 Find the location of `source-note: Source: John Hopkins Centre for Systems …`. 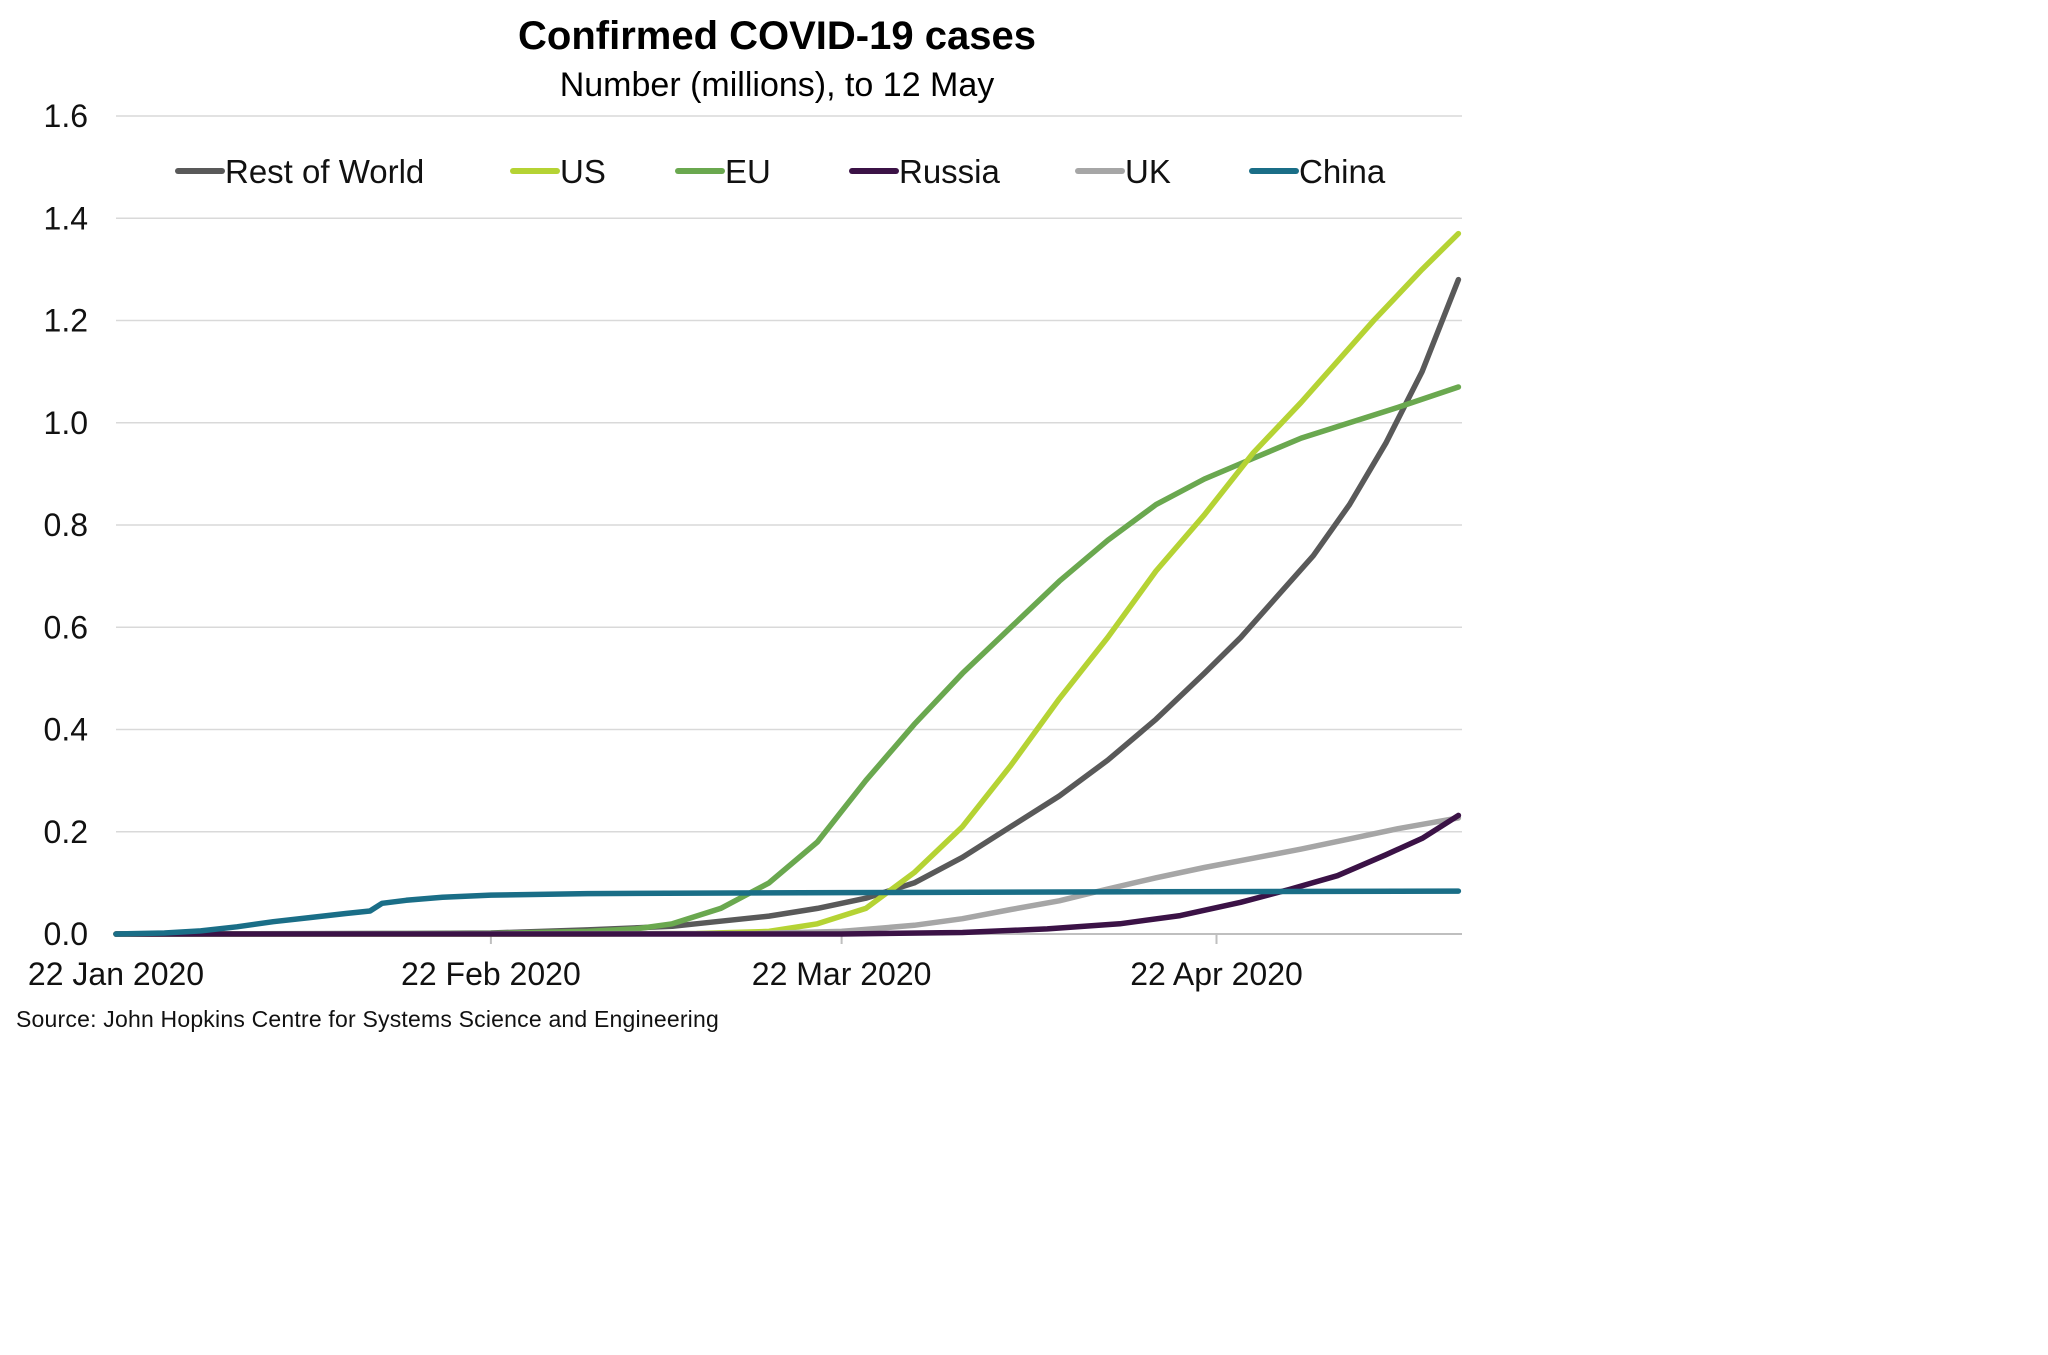

source-note: Source: John Hopkins Centre for Systems … is located at coordinates (367, 1019).